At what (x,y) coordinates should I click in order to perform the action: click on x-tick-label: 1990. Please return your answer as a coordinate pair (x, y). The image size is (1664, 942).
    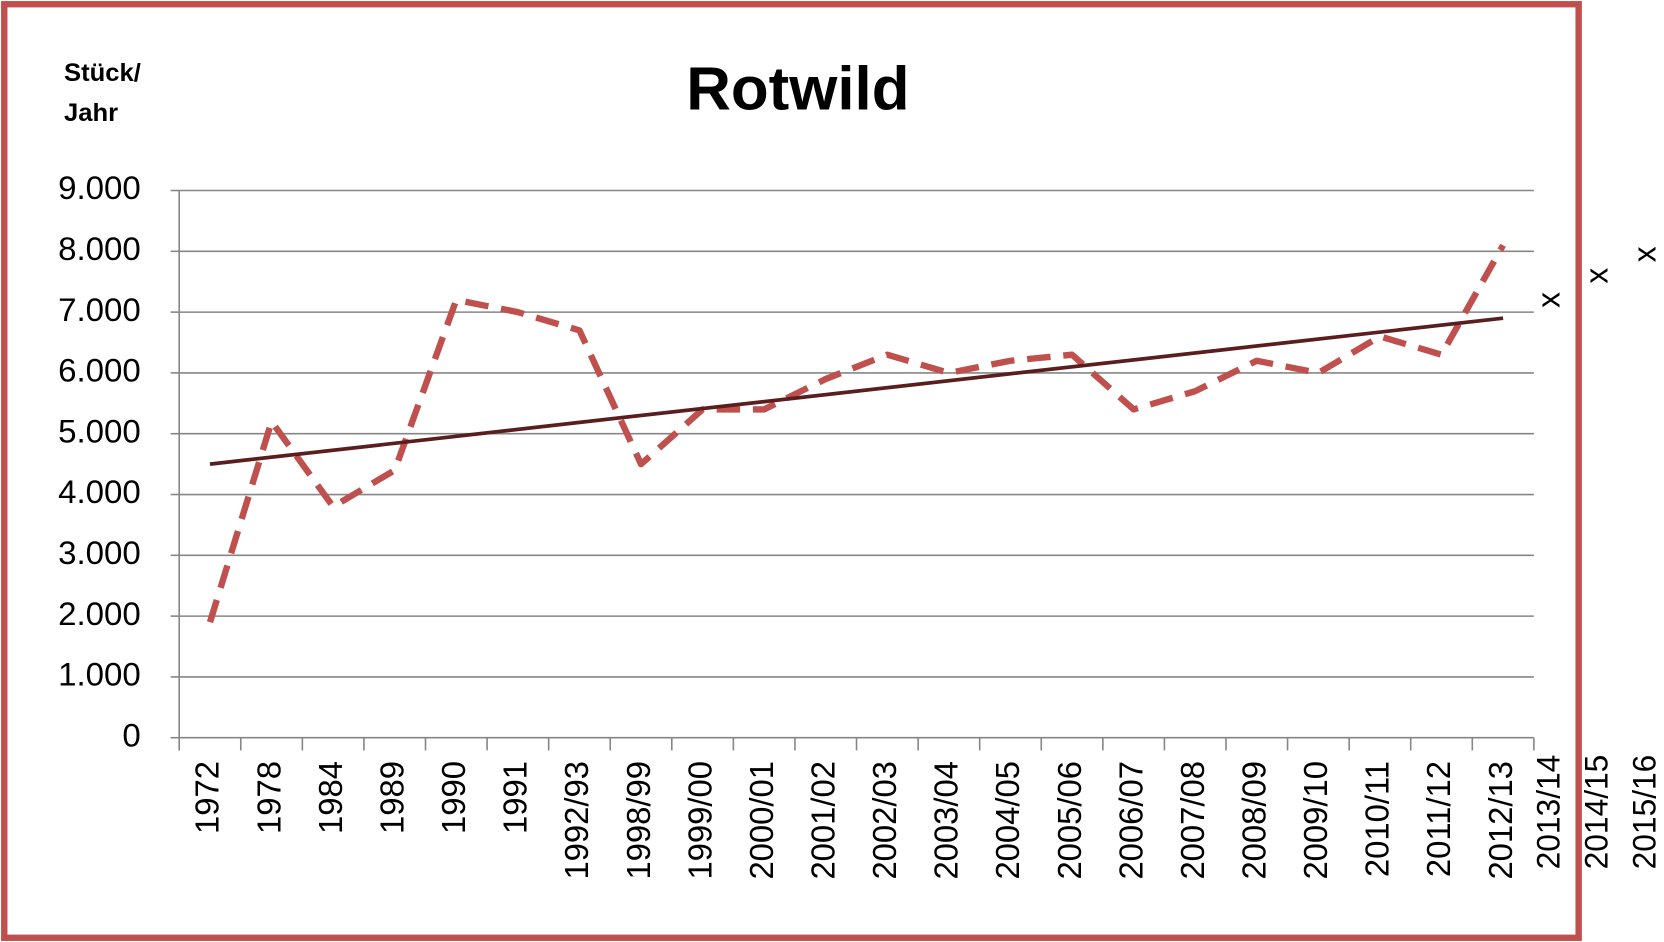
    Looking at the image, I should click on (453, 797).